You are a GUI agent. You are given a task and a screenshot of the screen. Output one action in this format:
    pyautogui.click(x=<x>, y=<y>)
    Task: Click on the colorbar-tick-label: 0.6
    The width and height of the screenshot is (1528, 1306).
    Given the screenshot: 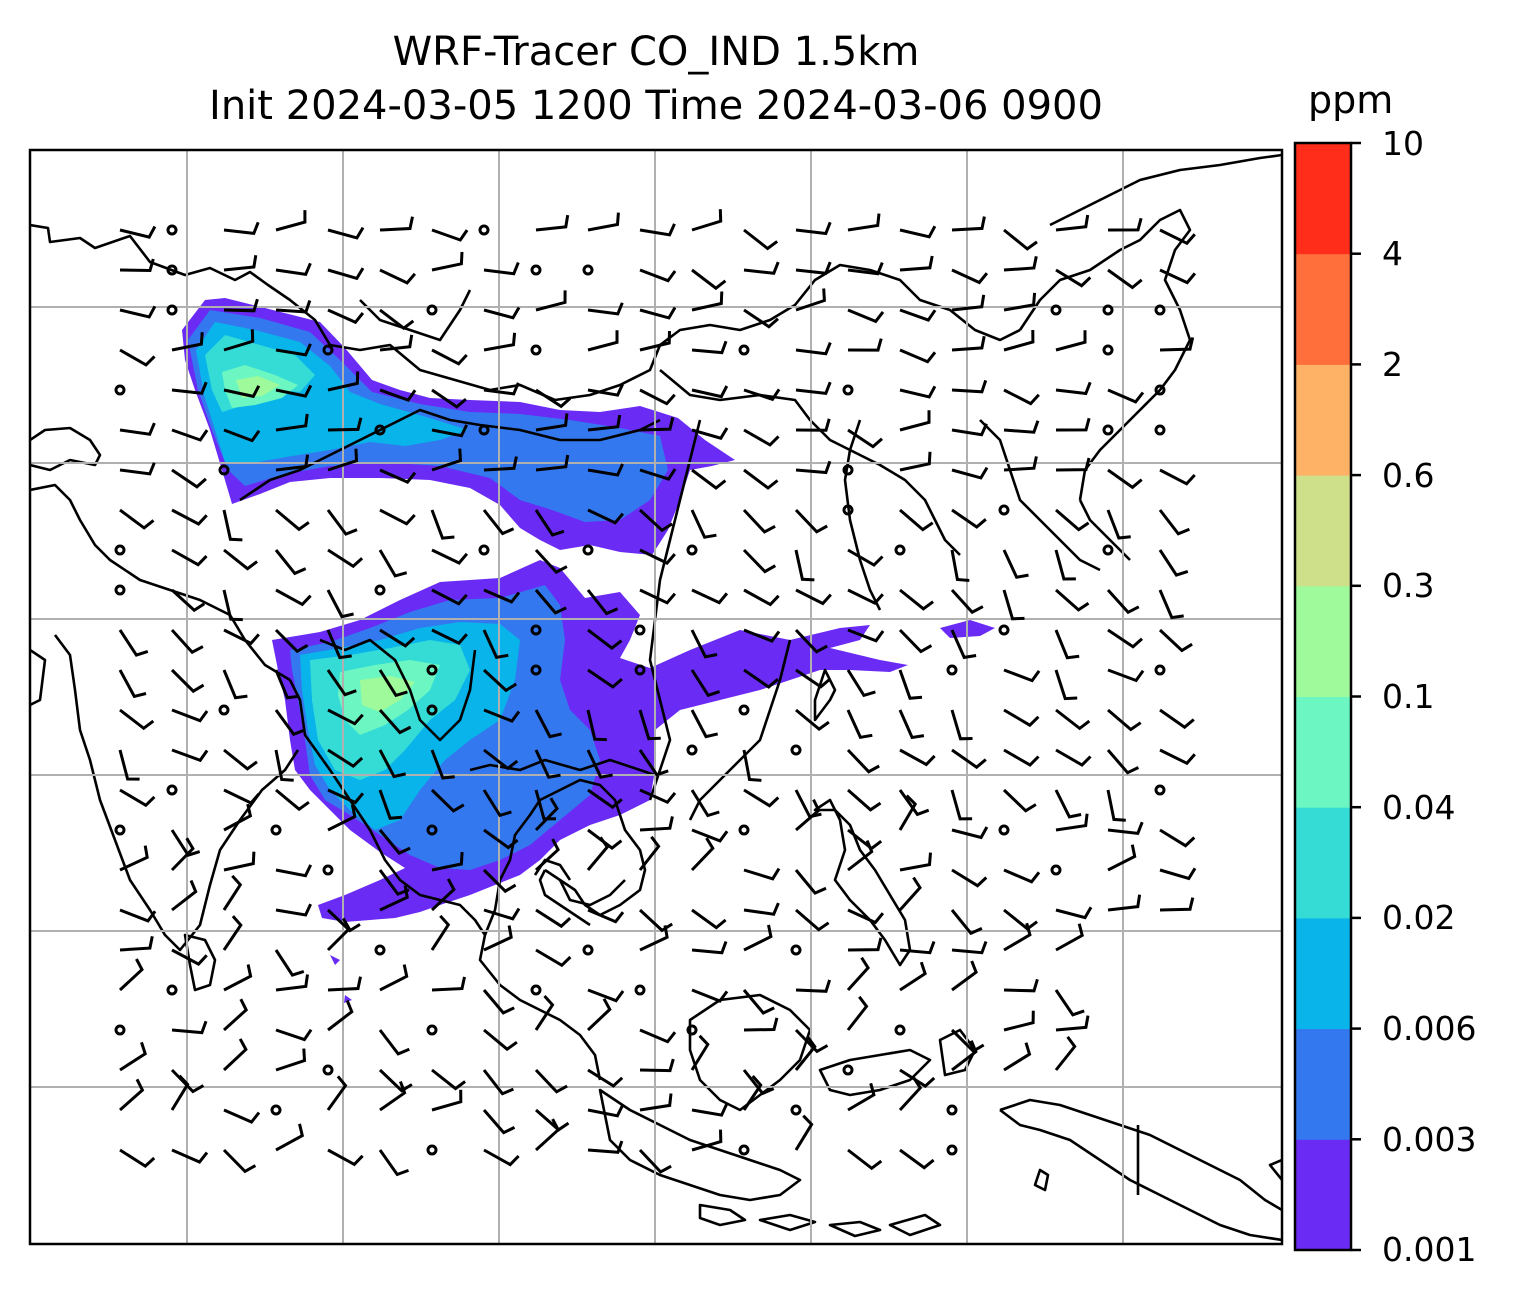 What is the action you would take?
    pyautogui.click(x=1408, y=475)
    